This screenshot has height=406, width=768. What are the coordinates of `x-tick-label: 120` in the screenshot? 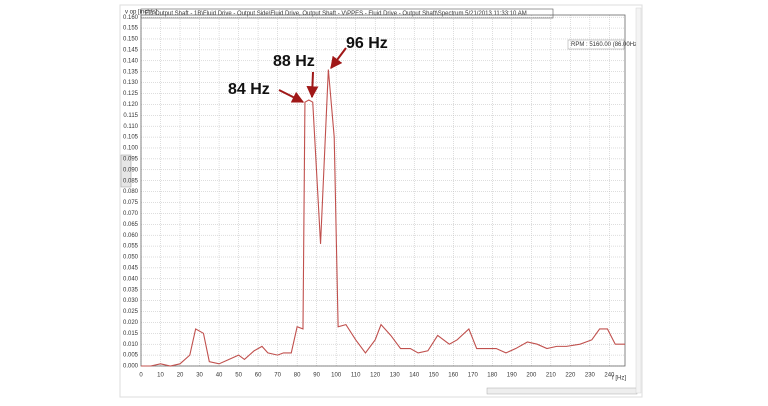 It's located at (375, 376).